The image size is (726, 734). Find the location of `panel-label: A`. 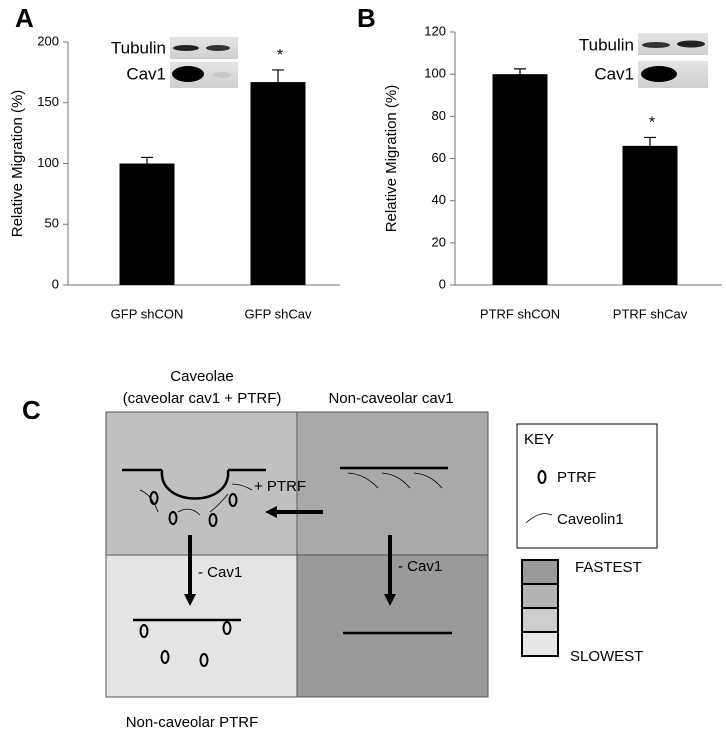

panel-label: A is located at coordinates (24, 18).